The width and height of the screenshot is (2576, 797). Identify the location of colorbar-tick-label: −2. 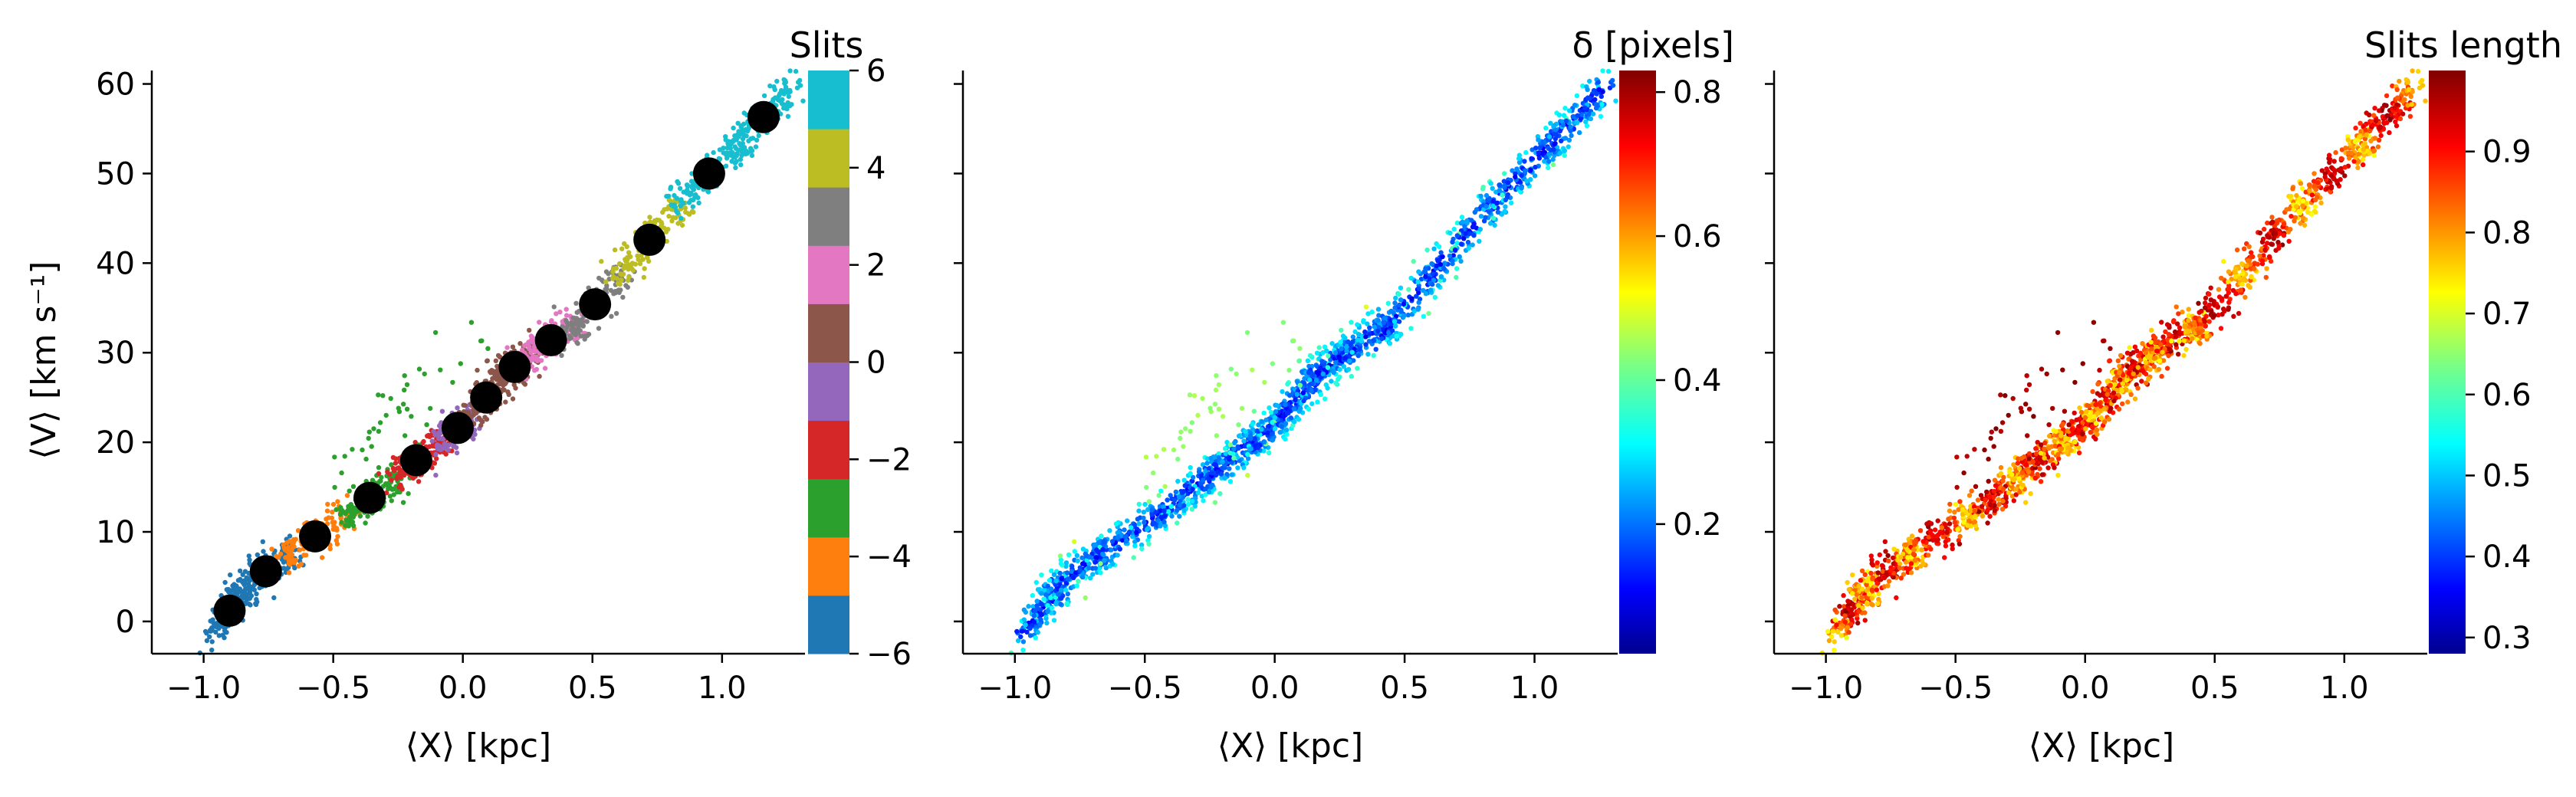
(889, 460).